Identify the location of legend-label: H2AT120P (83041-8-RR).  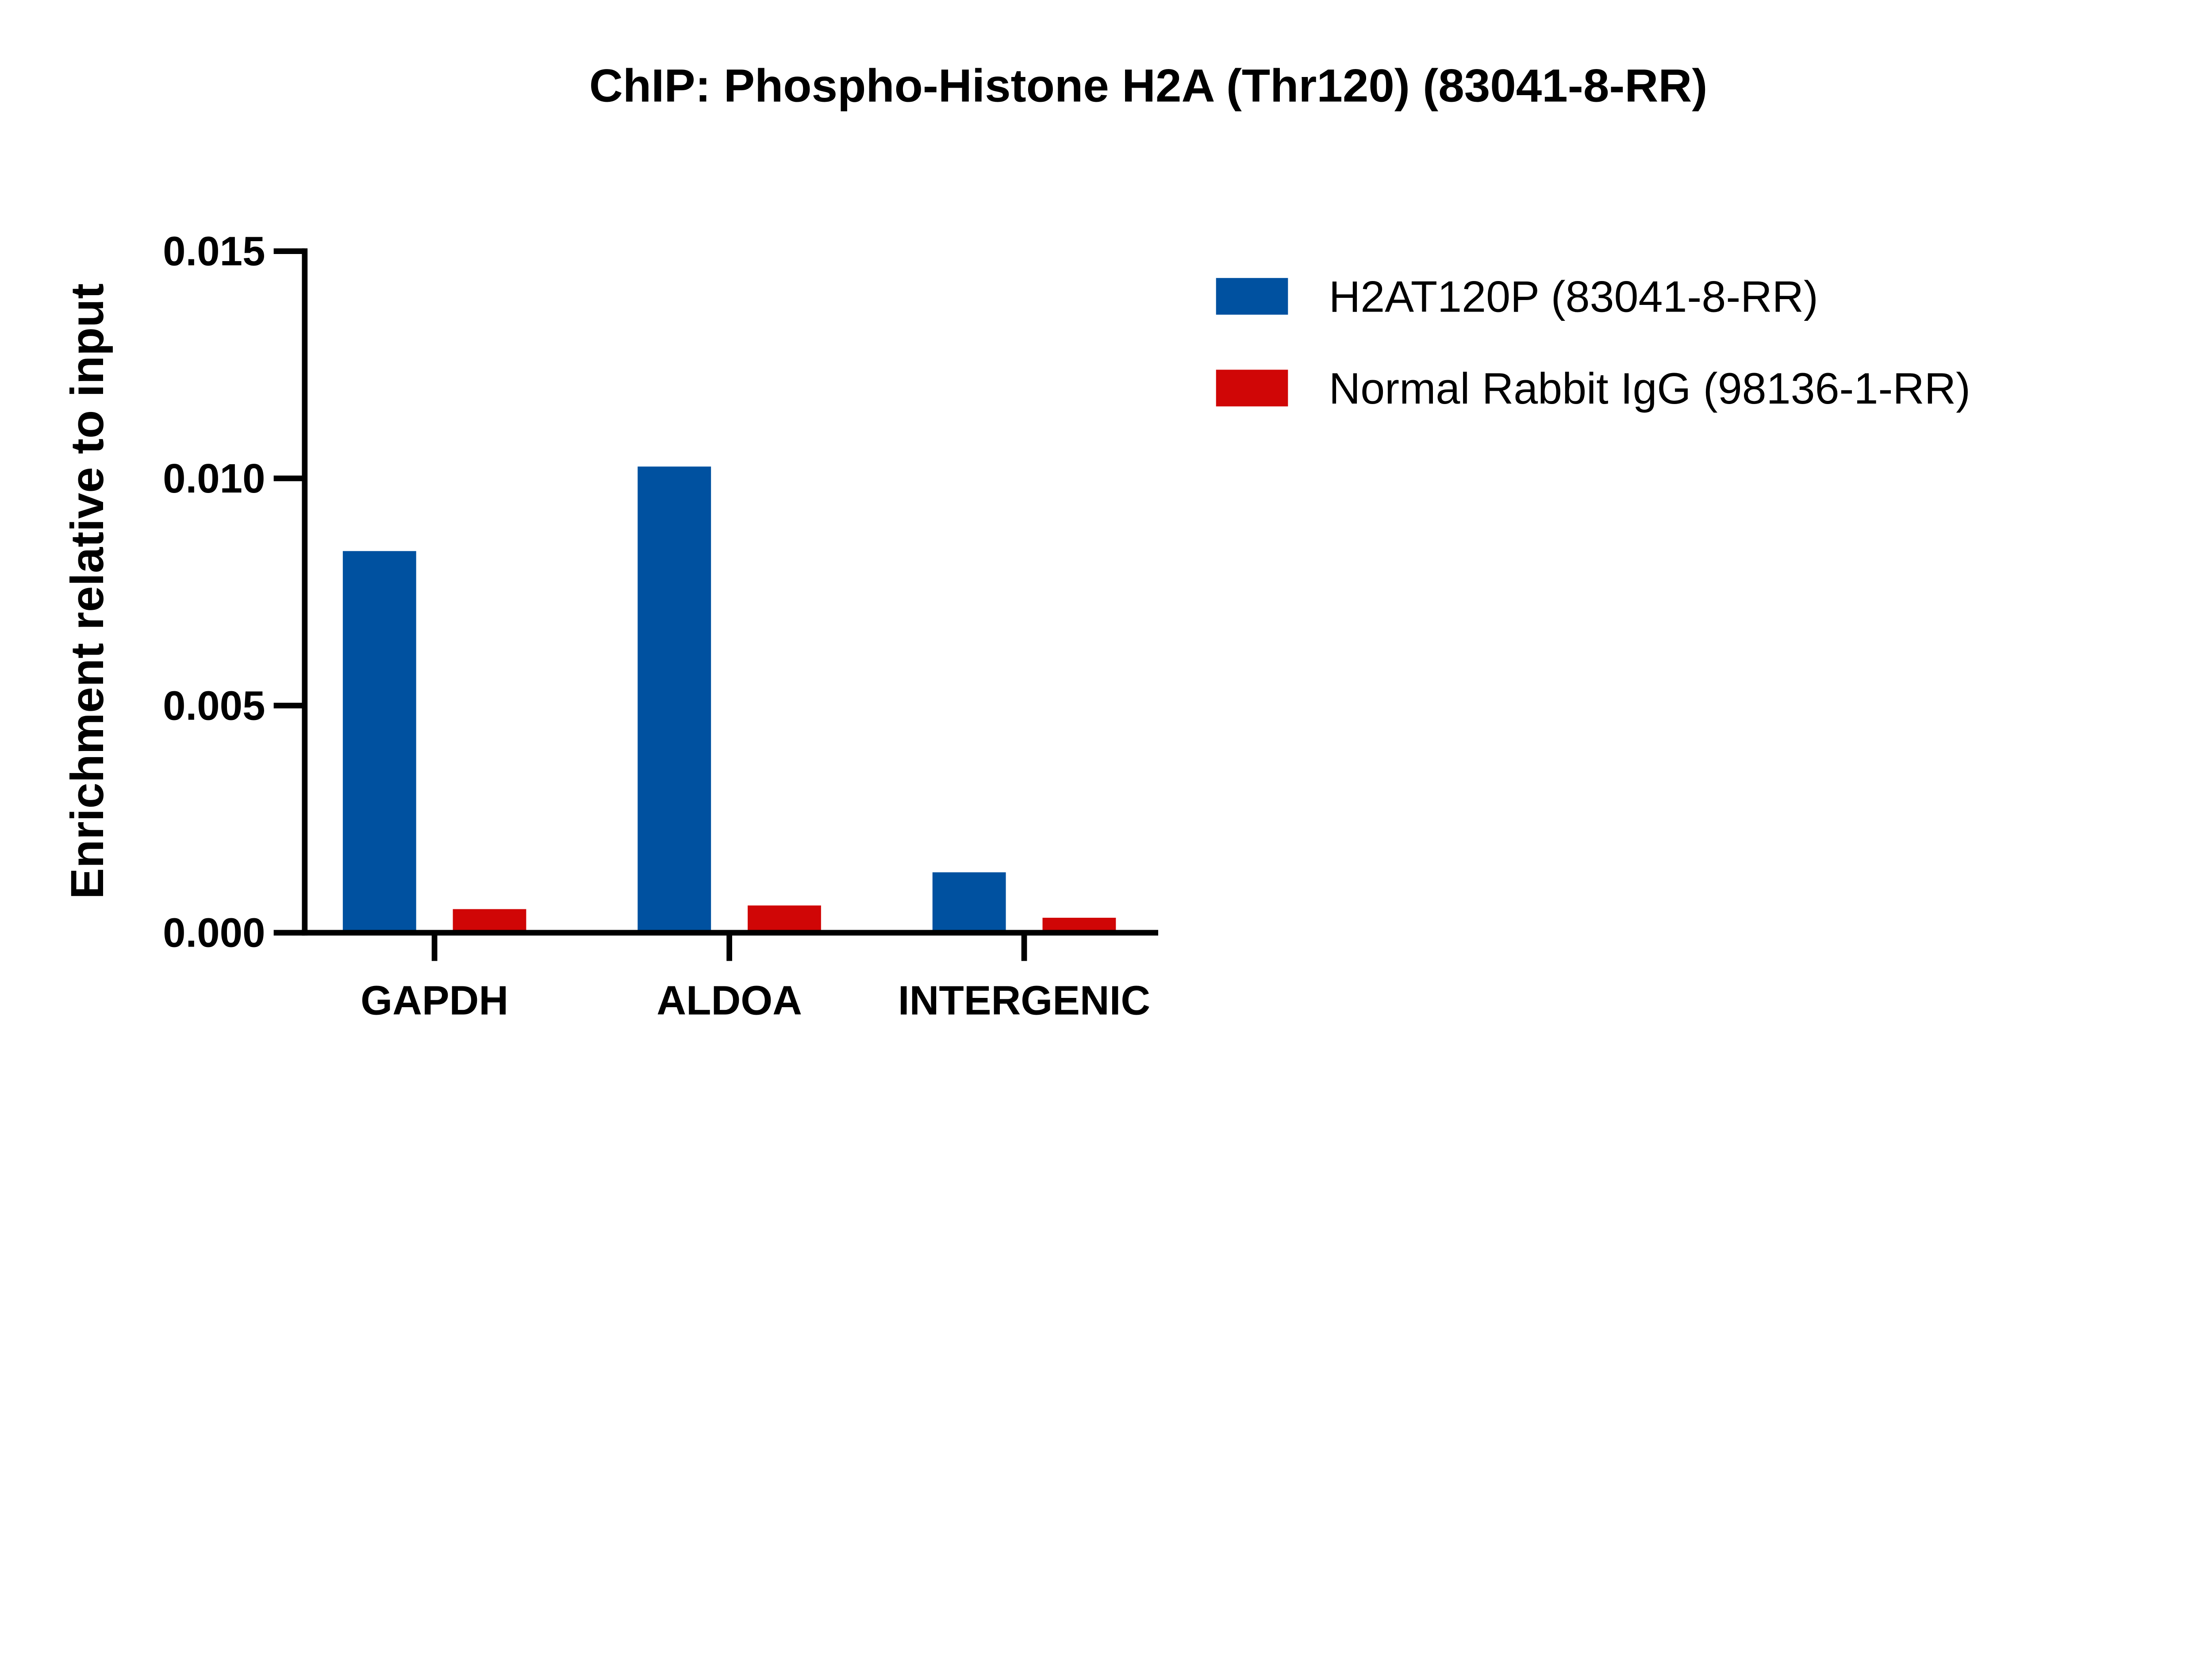
(1574, 297).